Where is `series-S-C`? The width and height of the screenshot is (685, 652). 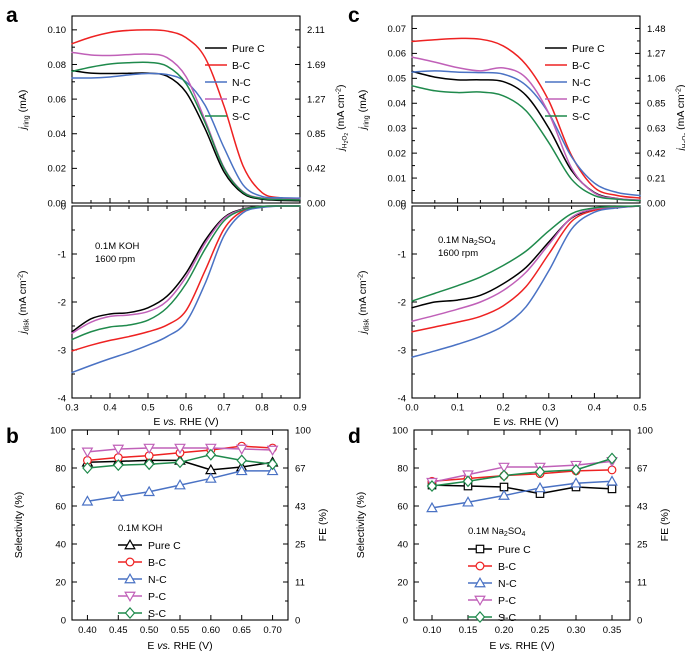
series-S-C is located at coordinates (180, 461).